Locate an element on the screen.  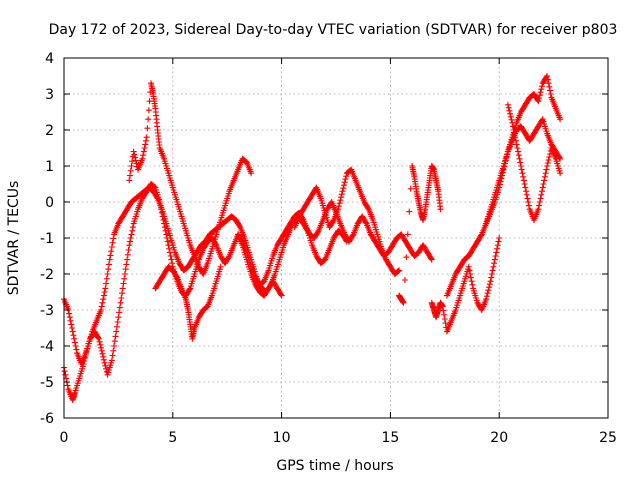
series-track-e is located at coordinates (260, 265).